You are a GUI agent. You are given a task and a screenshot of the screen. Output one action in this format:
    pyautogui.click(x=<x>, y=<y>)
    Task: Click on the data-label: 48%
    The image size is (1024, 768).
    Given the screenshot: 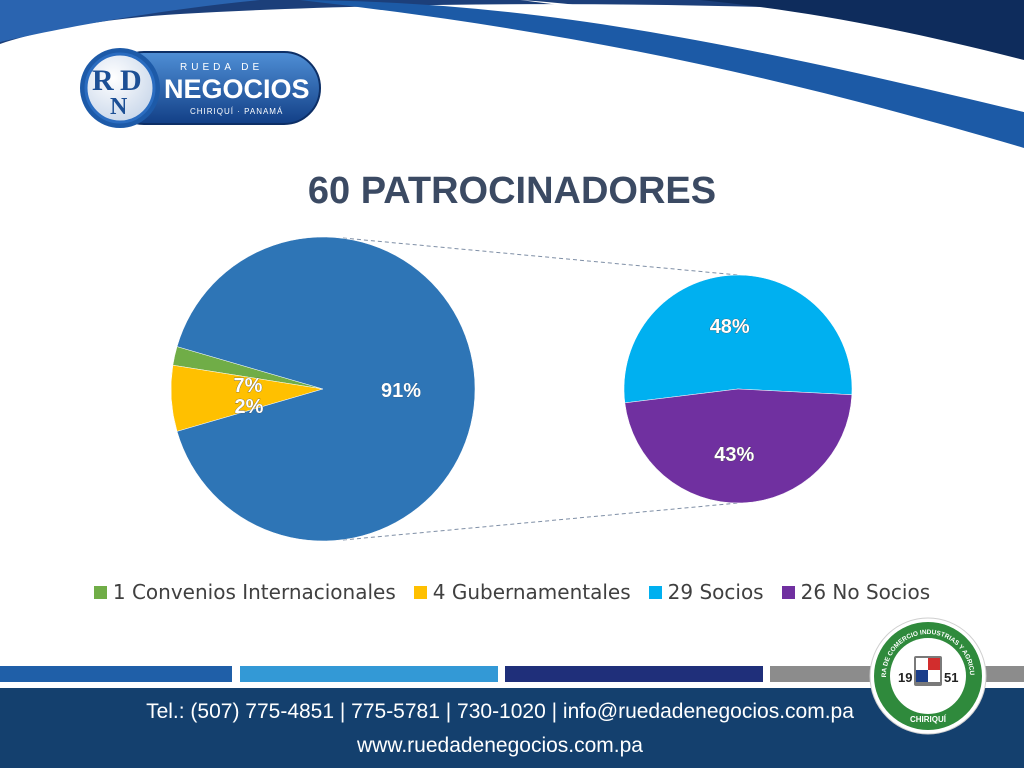 What is the action you would take?
    pyautogui.click(x=730, y=327)
    